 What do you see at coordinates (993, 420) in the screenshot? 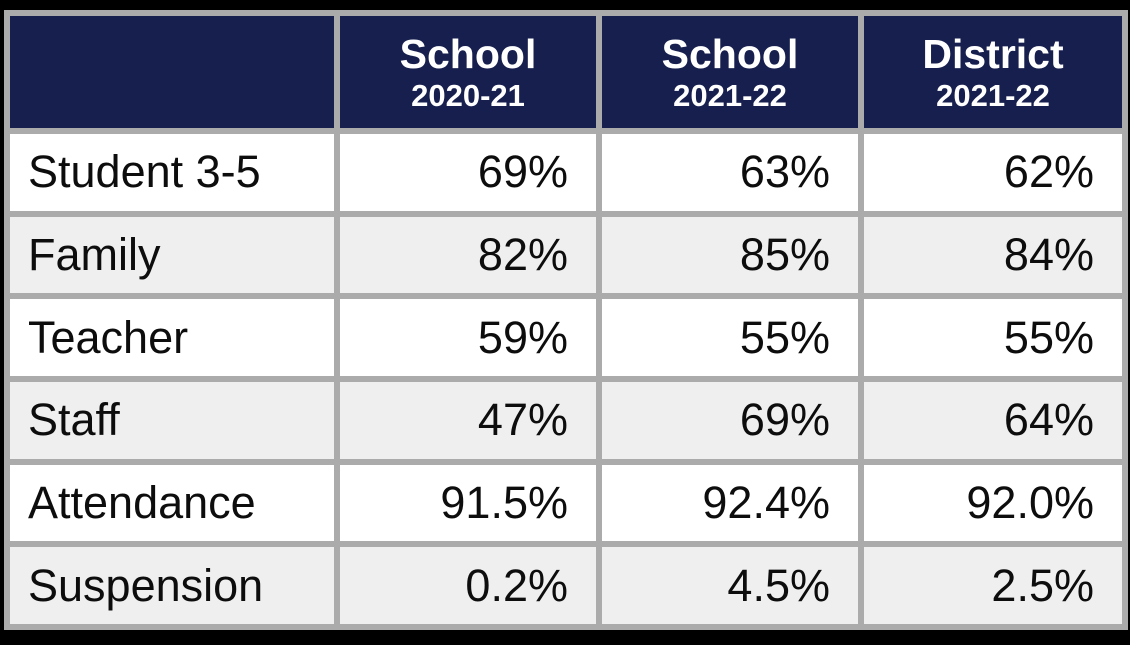
I see `cell-value: 64%` at bounding box center [993, 420].